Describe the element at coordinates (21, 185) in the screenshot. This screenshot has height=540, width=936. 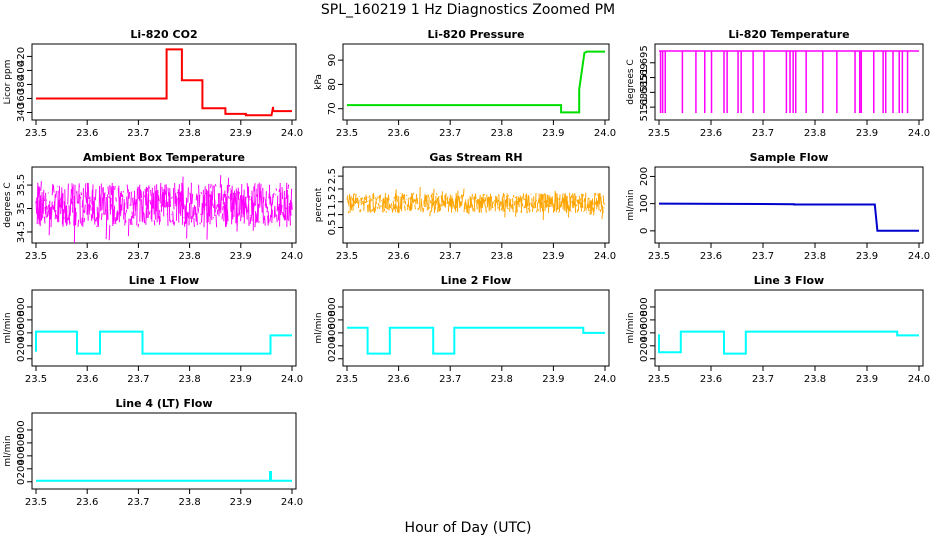
I see `y-tick-label: 35.5` at that location.